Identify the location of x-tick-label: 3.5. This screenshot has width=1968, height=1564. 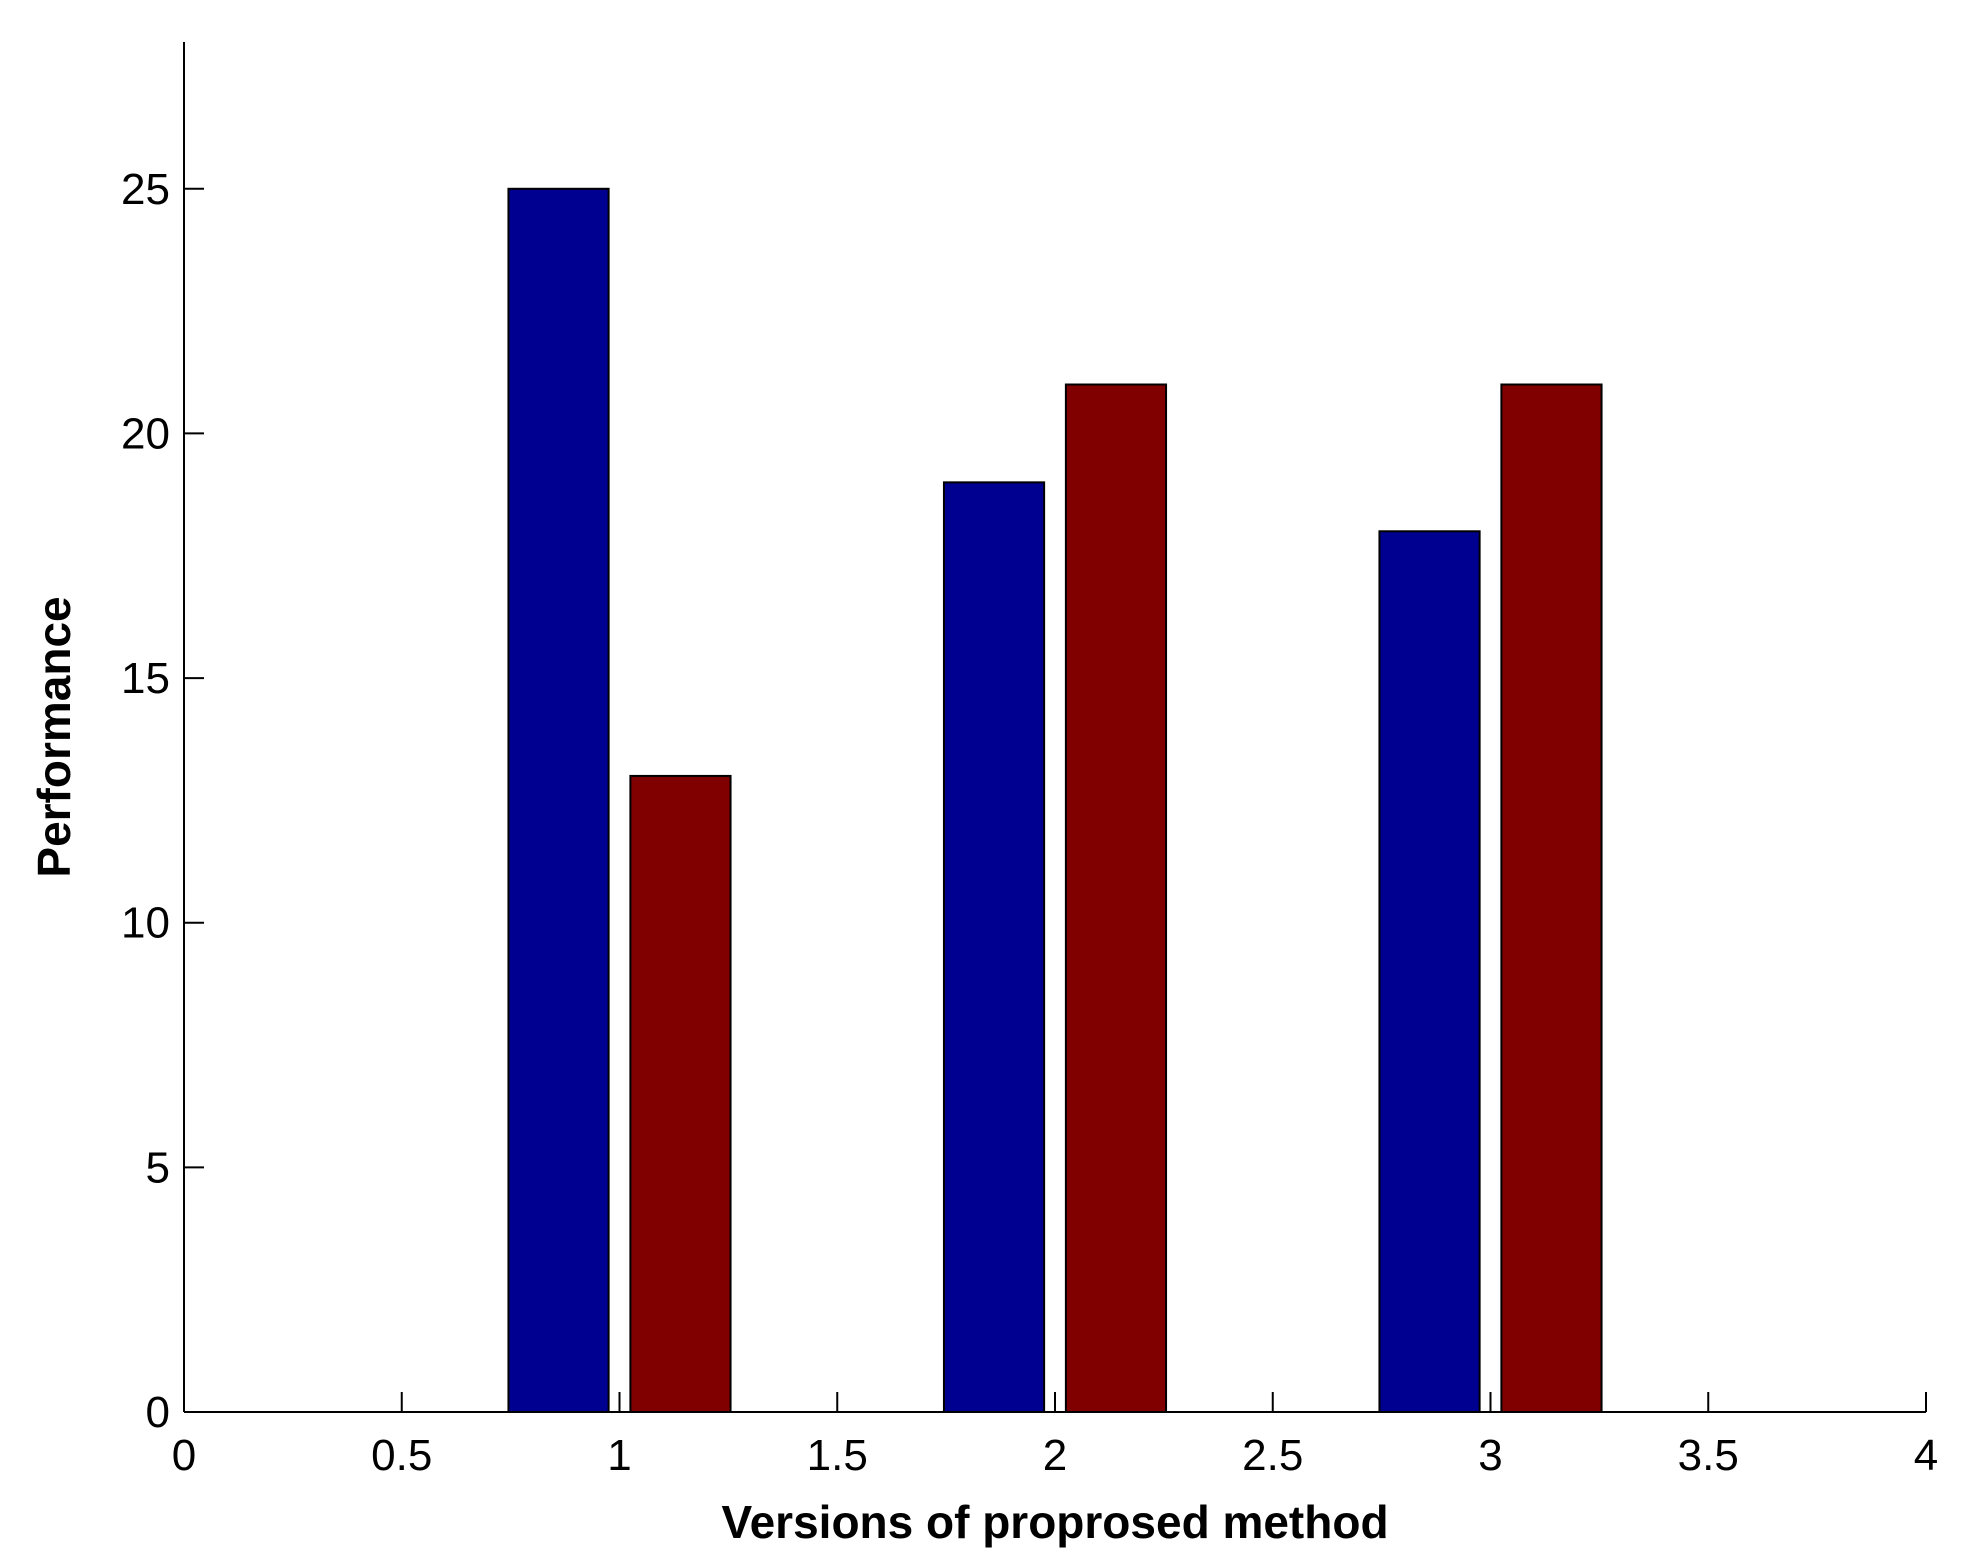
(1708, 1455).